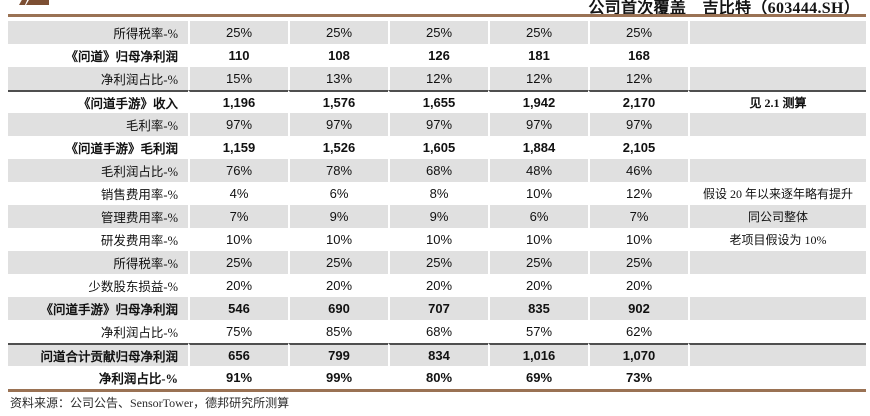 The image size is (870, 416). Describe the element at coordinates (437, 78) in the screenshot. I see `table-row: 净利润占比-% 15% 13% 12% 12% 12%` at that location.